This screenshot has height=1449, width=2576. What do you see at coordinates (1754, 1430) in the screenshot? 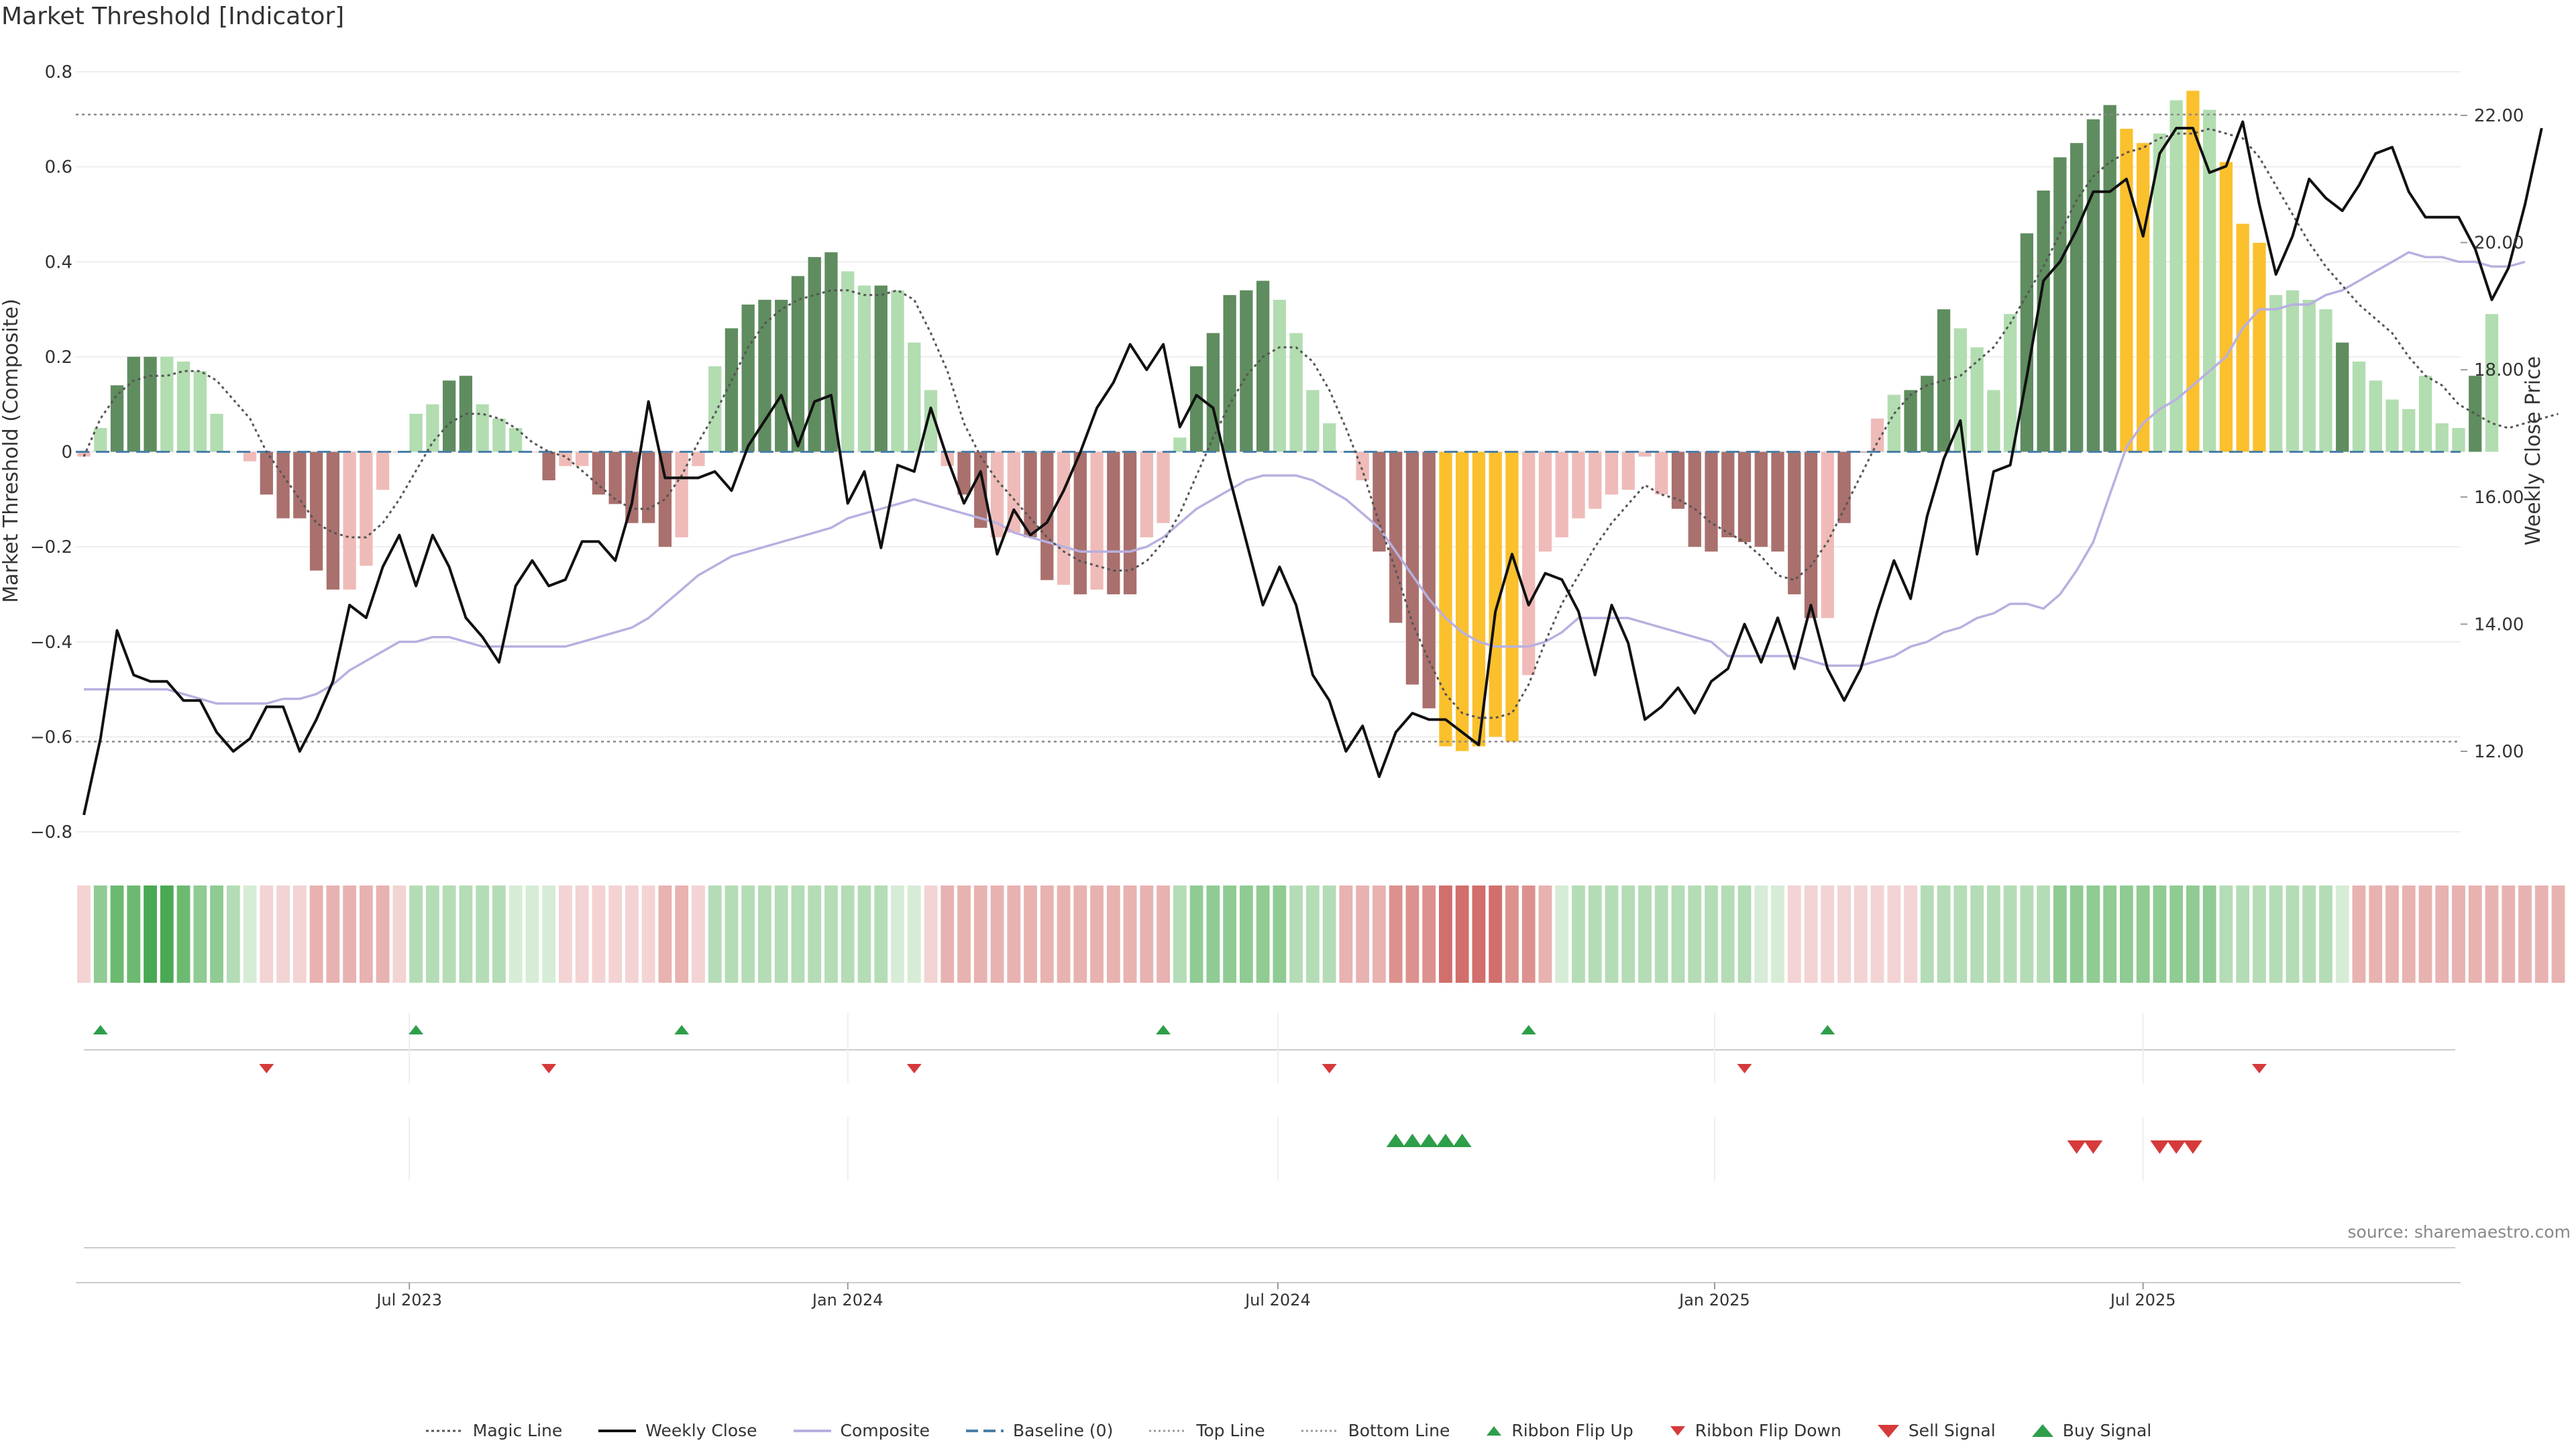
I see `legend-item-ribbon-flip-down: Ribbon Flip Down` at bounding box center [1754, 1430].